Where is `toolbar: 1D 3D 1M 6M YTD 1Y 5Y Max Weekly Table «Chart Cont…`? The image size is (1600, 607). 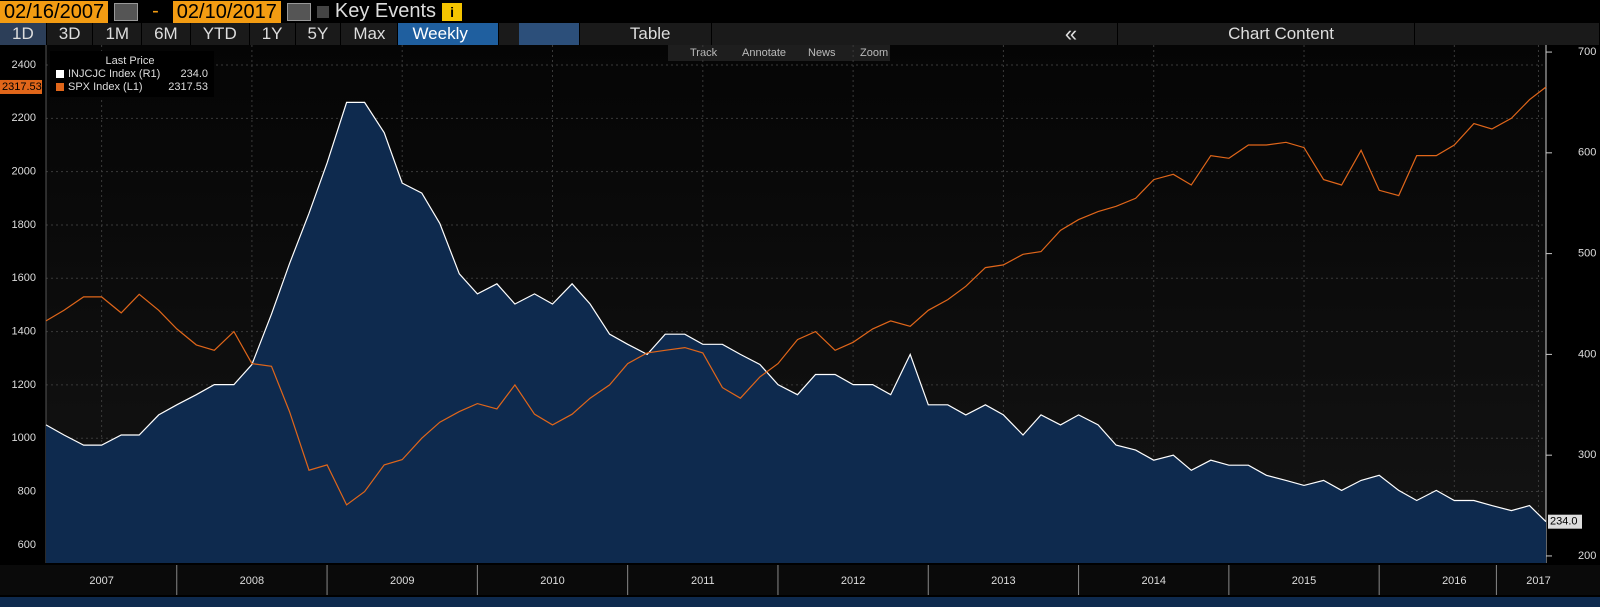
toolbar: 1D 3D 1M 6M YTD 1Y 5Y Max Weekly Table «Chart Cont… is located at coordinates (800, 34).